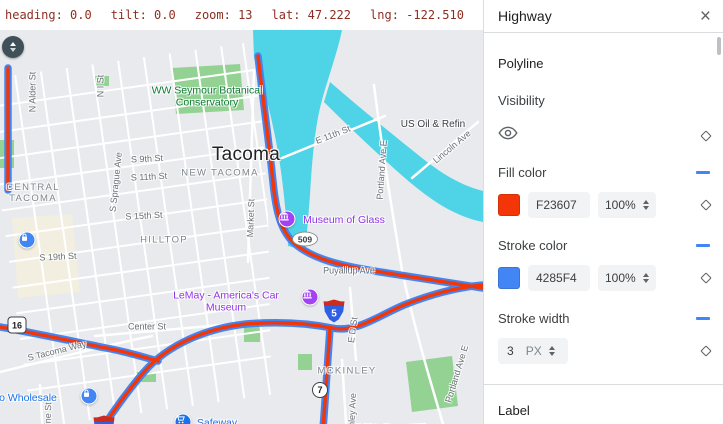  What do you see at coordinates (509, 205) in the screenshot?
I see `fill-color-swatch` at bounding box center [509, 205].